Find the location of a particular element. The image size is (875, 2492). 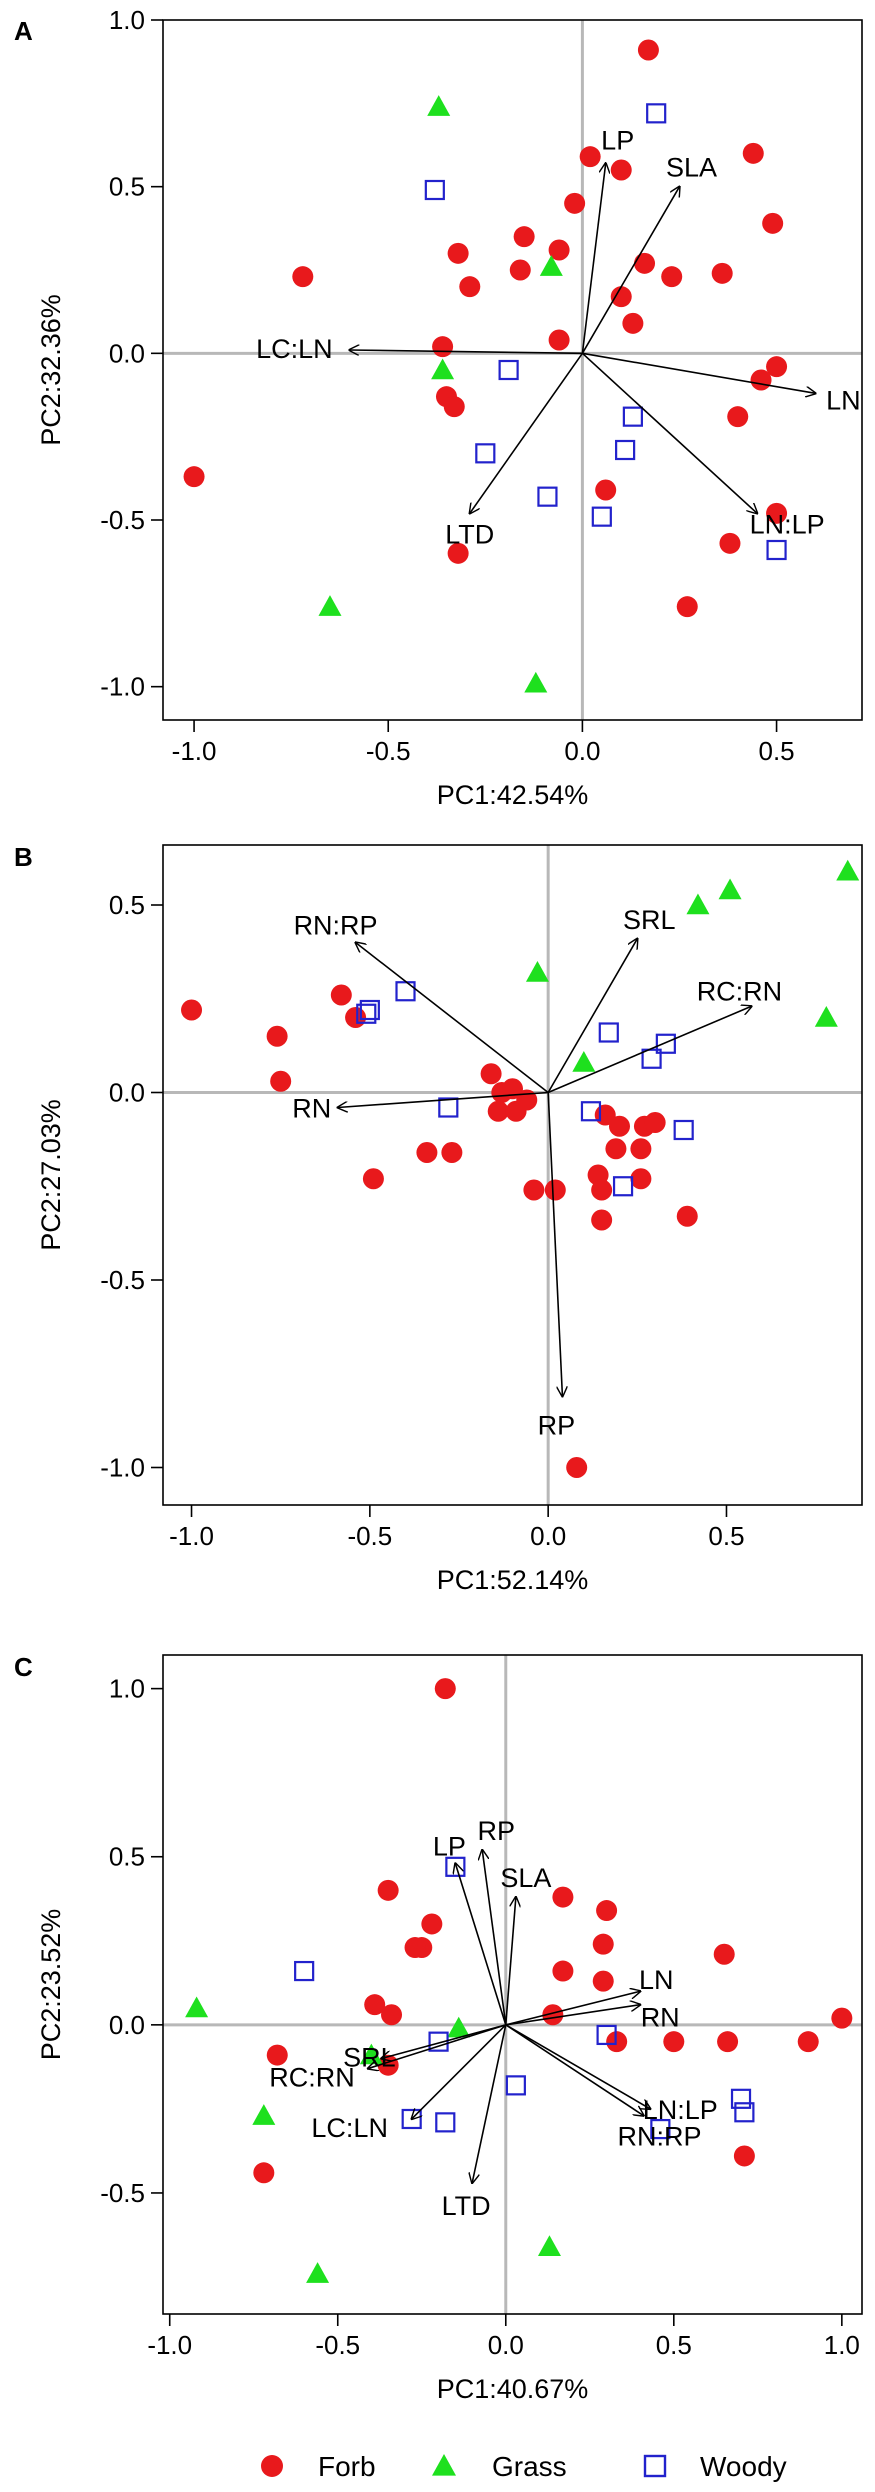

x-tick-label: 0.0 is located at coordinates (548, 1536).